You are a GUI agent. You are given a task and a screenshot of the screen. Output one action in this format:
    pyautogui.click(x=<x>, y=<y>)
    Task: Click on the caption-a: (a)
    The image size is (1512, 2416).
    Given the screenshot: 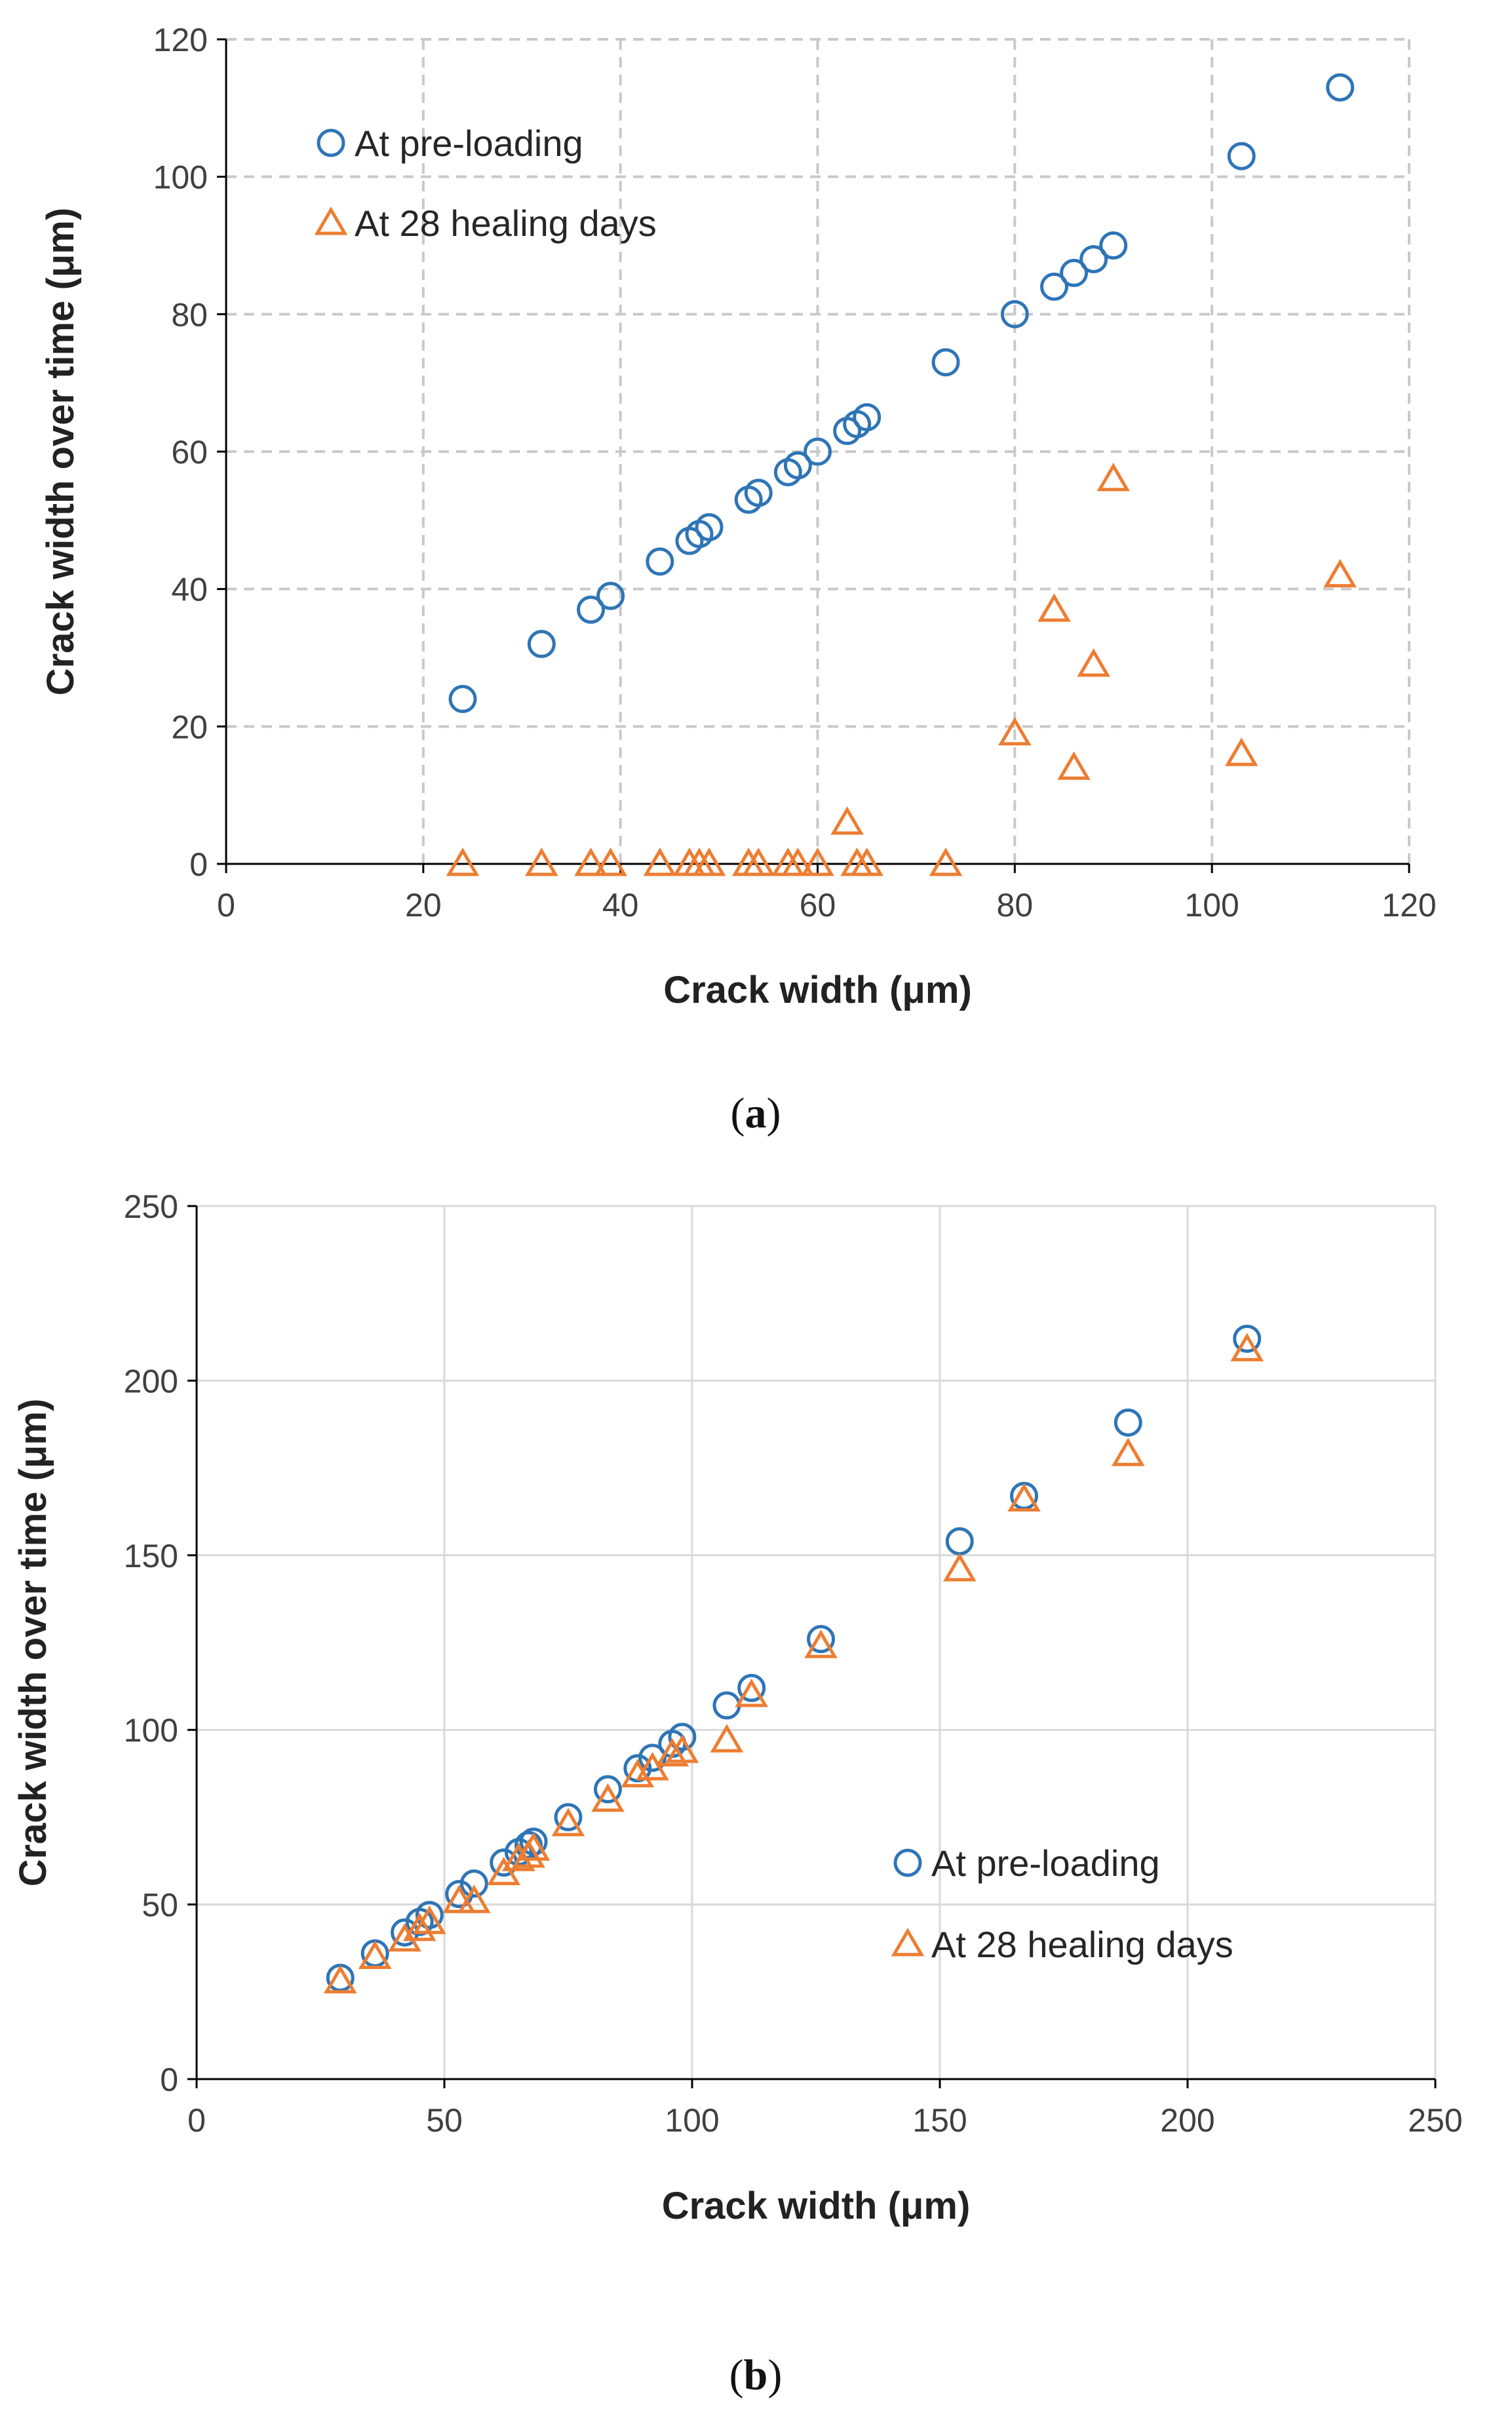 What is the action you would take?
    pyautogui.click(x=756, y=1113)
    